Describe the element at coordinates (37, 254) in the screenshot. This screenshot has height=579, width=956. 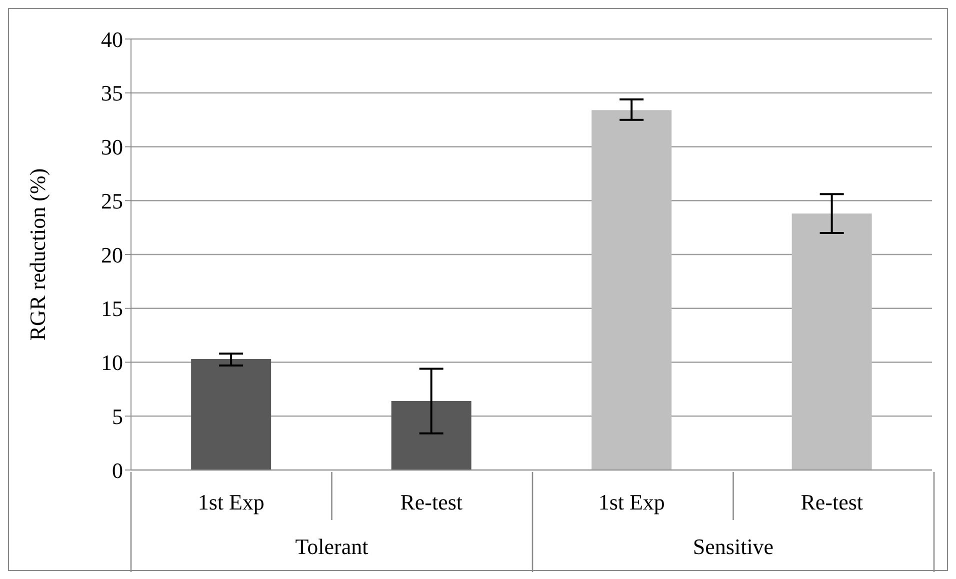
I see `y-axis-title: RGR reduction (%)` at that location.